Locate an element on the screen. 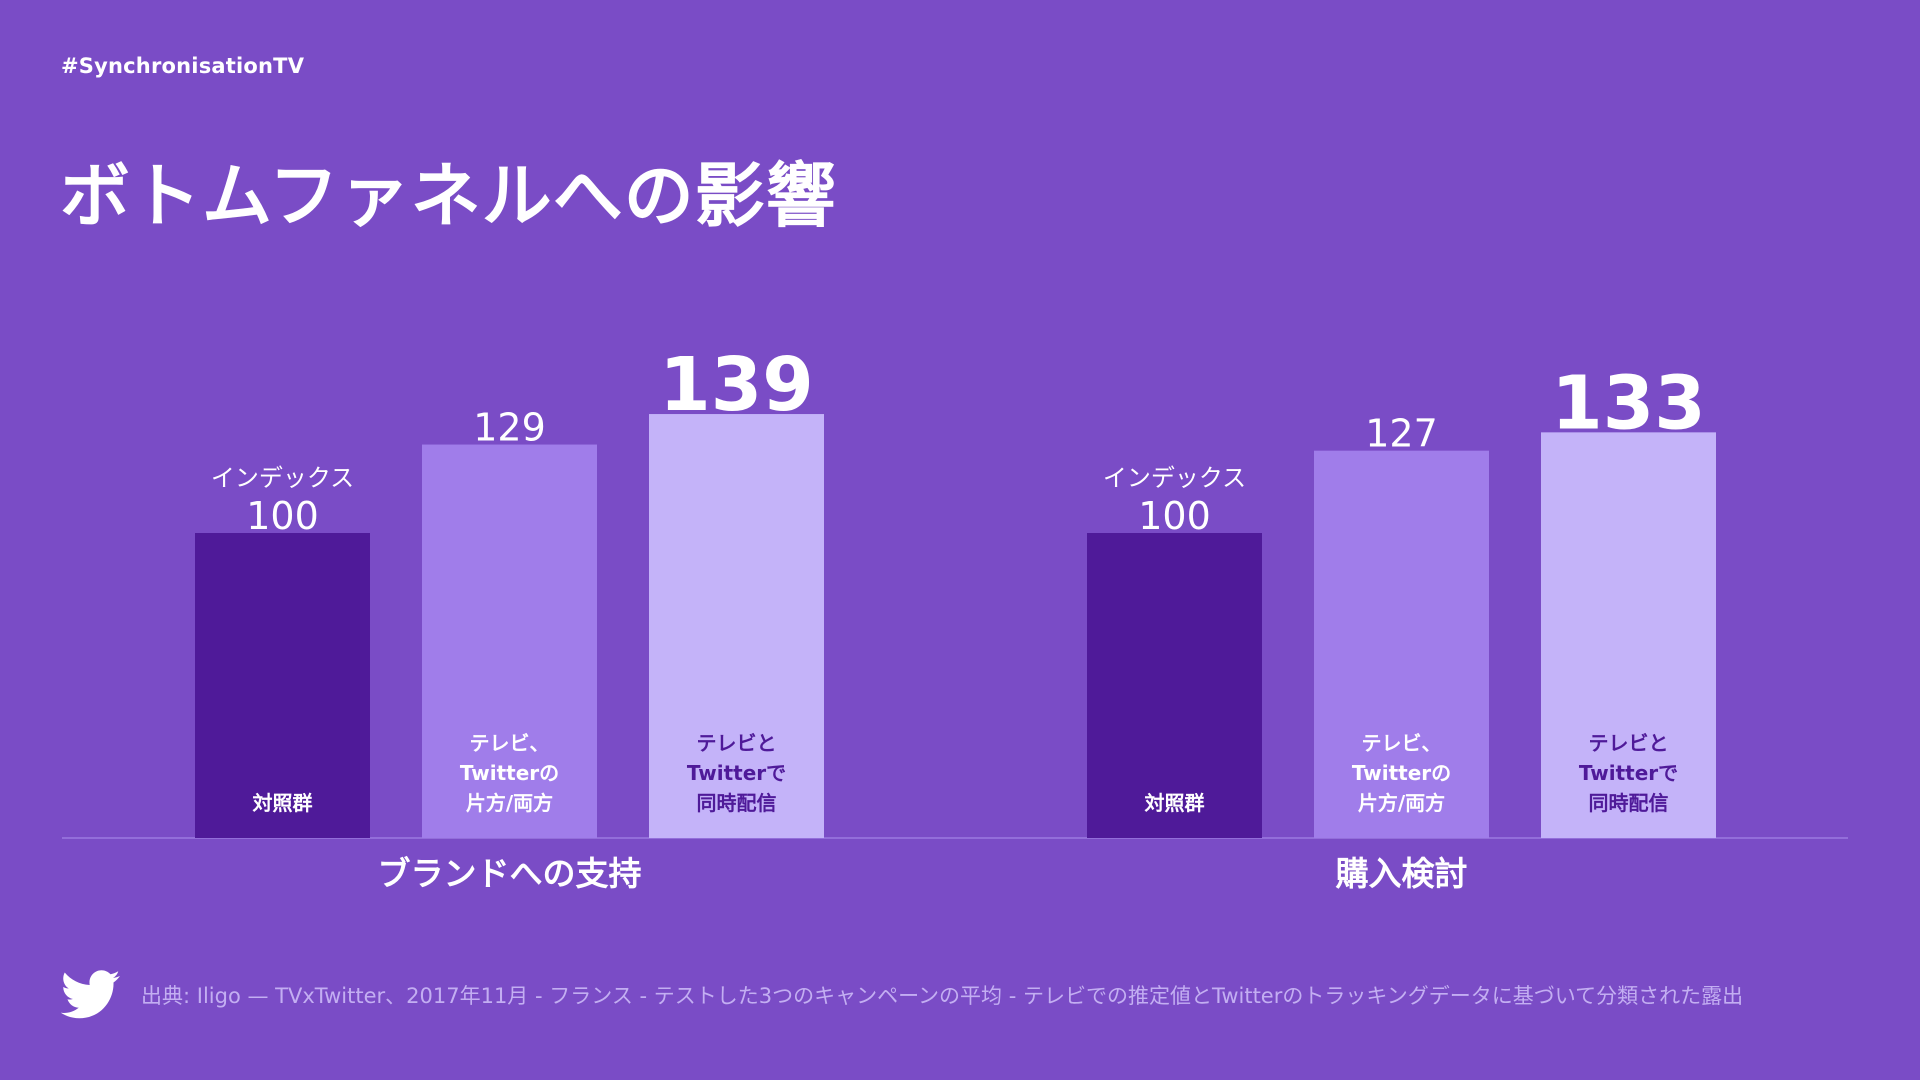 Image resolution: width=1920 pixels, height=1080 pixels. data-label: 139 is located at coordinates (736, 385).